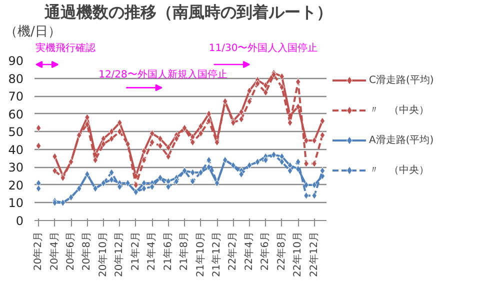 The image size is (481, 289). Describe the element at coordinates (401, 80) in the screenshot. I see `legend-label: C滑走路(平均)` at that location.